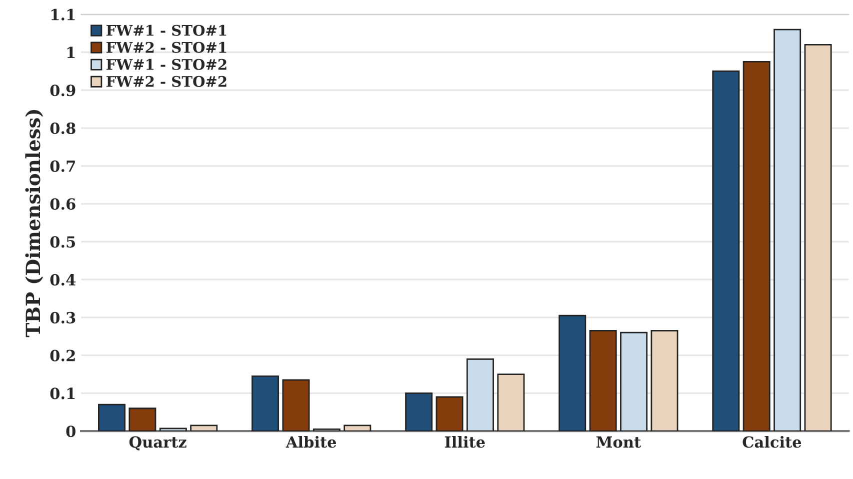  Describe the element at coordinates (62, 356) in the screenshot. I see `y-tick-label: 0.2` at that location.